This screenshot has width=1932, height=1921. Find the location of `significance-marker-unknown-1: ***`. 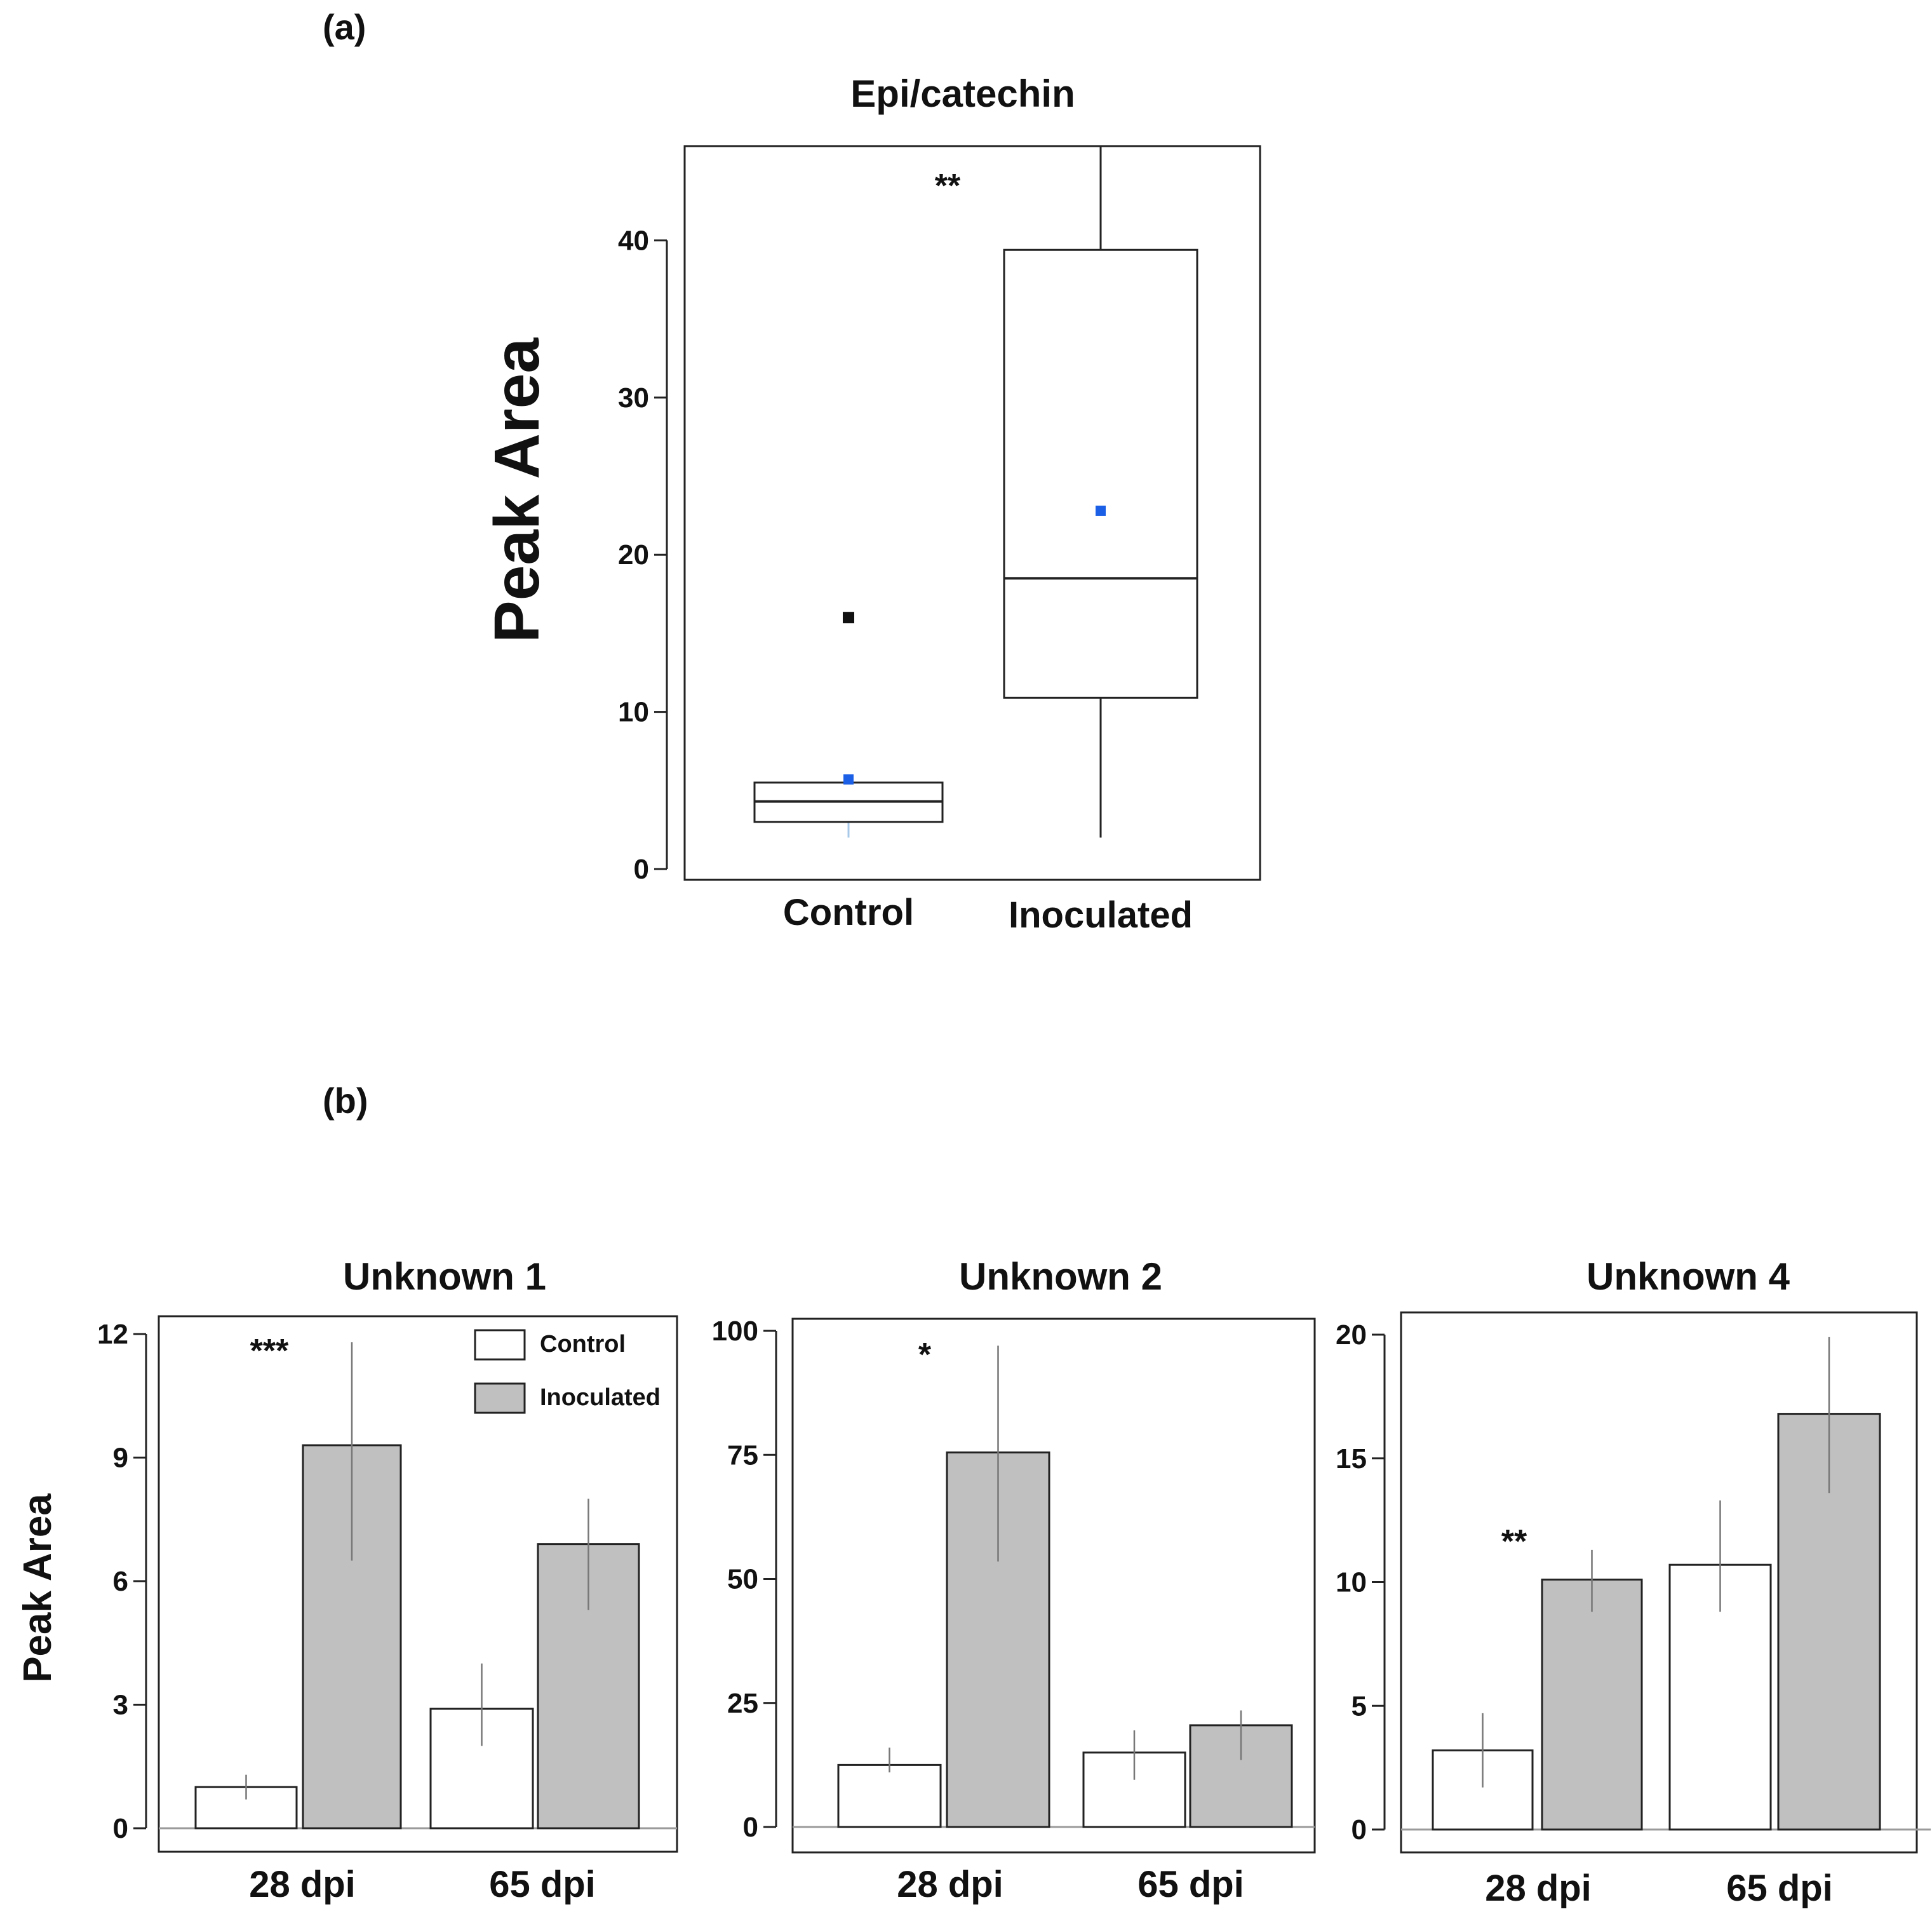

significance-marker-unknown-1: *** is located at coordinates (269, 1351).